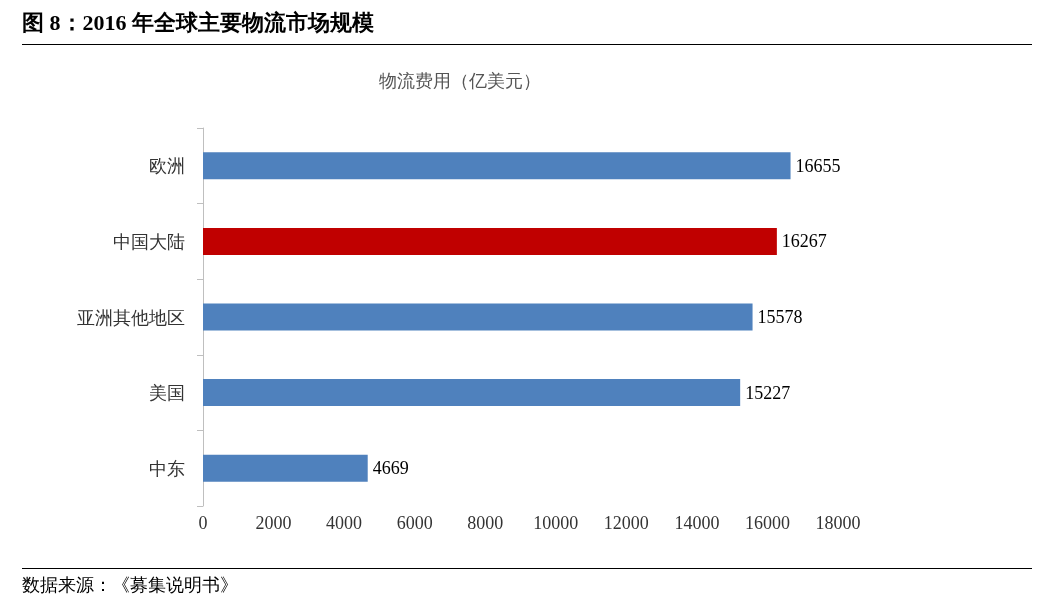 Image resolution: width=1054 pixels, height=603 pixels. I want to click on x-tick-label: 2000, so click(273, 523).